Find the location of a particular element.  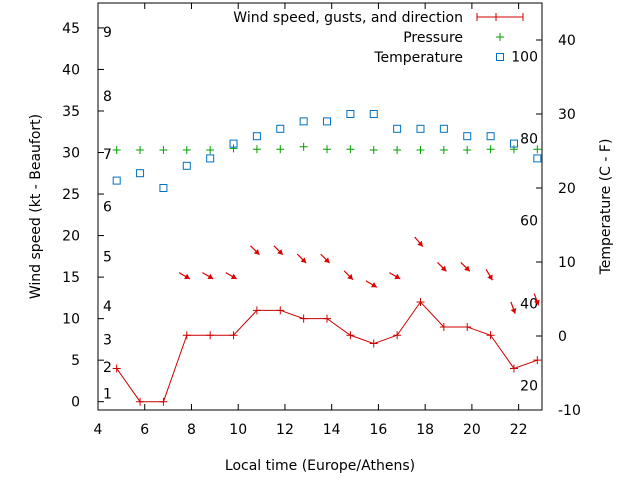

y-left-tick-label: 40 is located at coordinates (71, 70).